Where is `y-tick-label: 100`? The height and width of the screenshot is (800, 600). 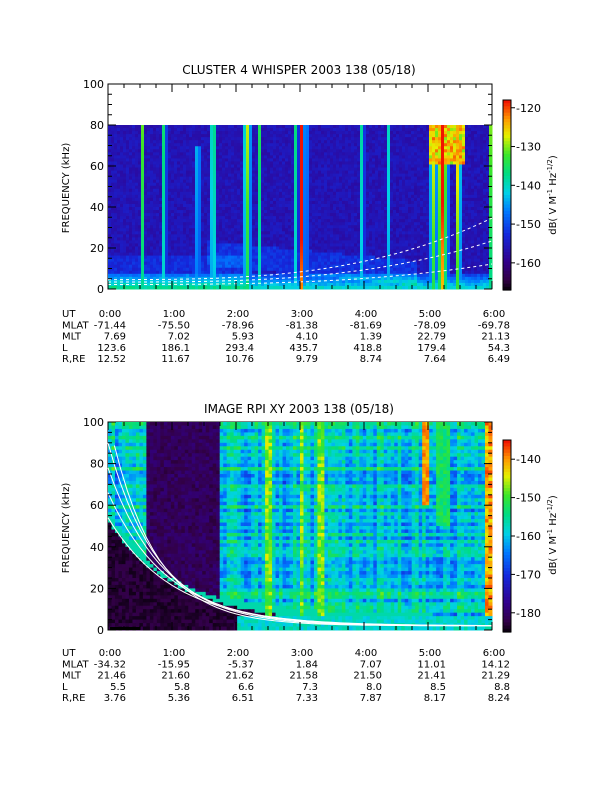
y-tick-label: 100 is located at coordinates (93, 84).